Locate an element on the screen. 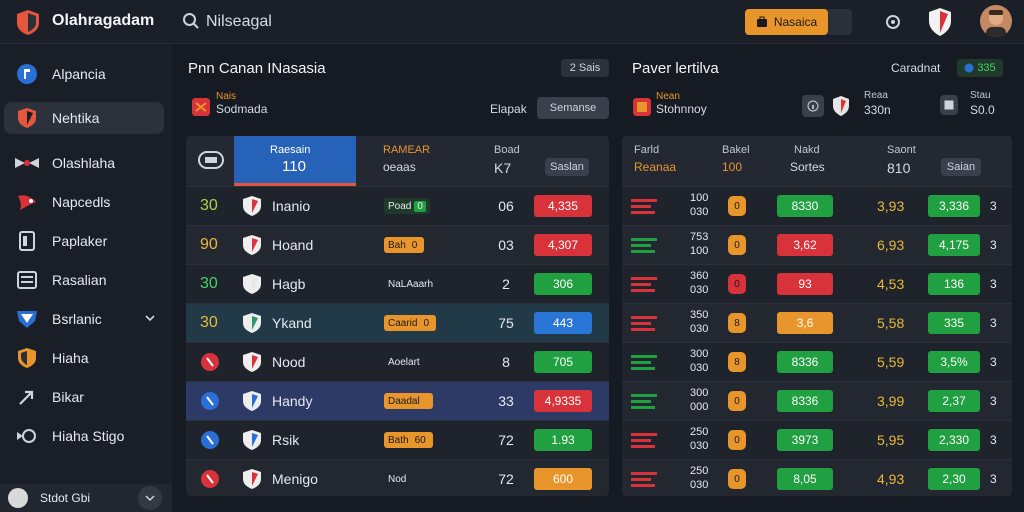 The width and height of the screenshot is (1024, 512). left-panel-button: Semanse is located at coordinates (573, 108).